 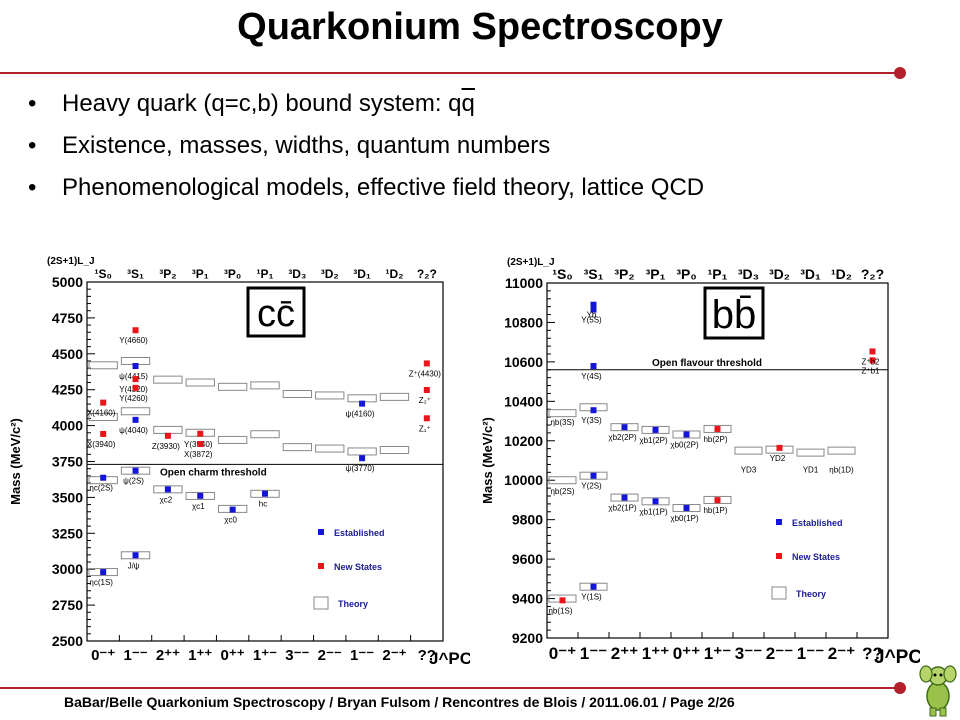 I want to click on state-label: χc0, so click(x=230, y=520).